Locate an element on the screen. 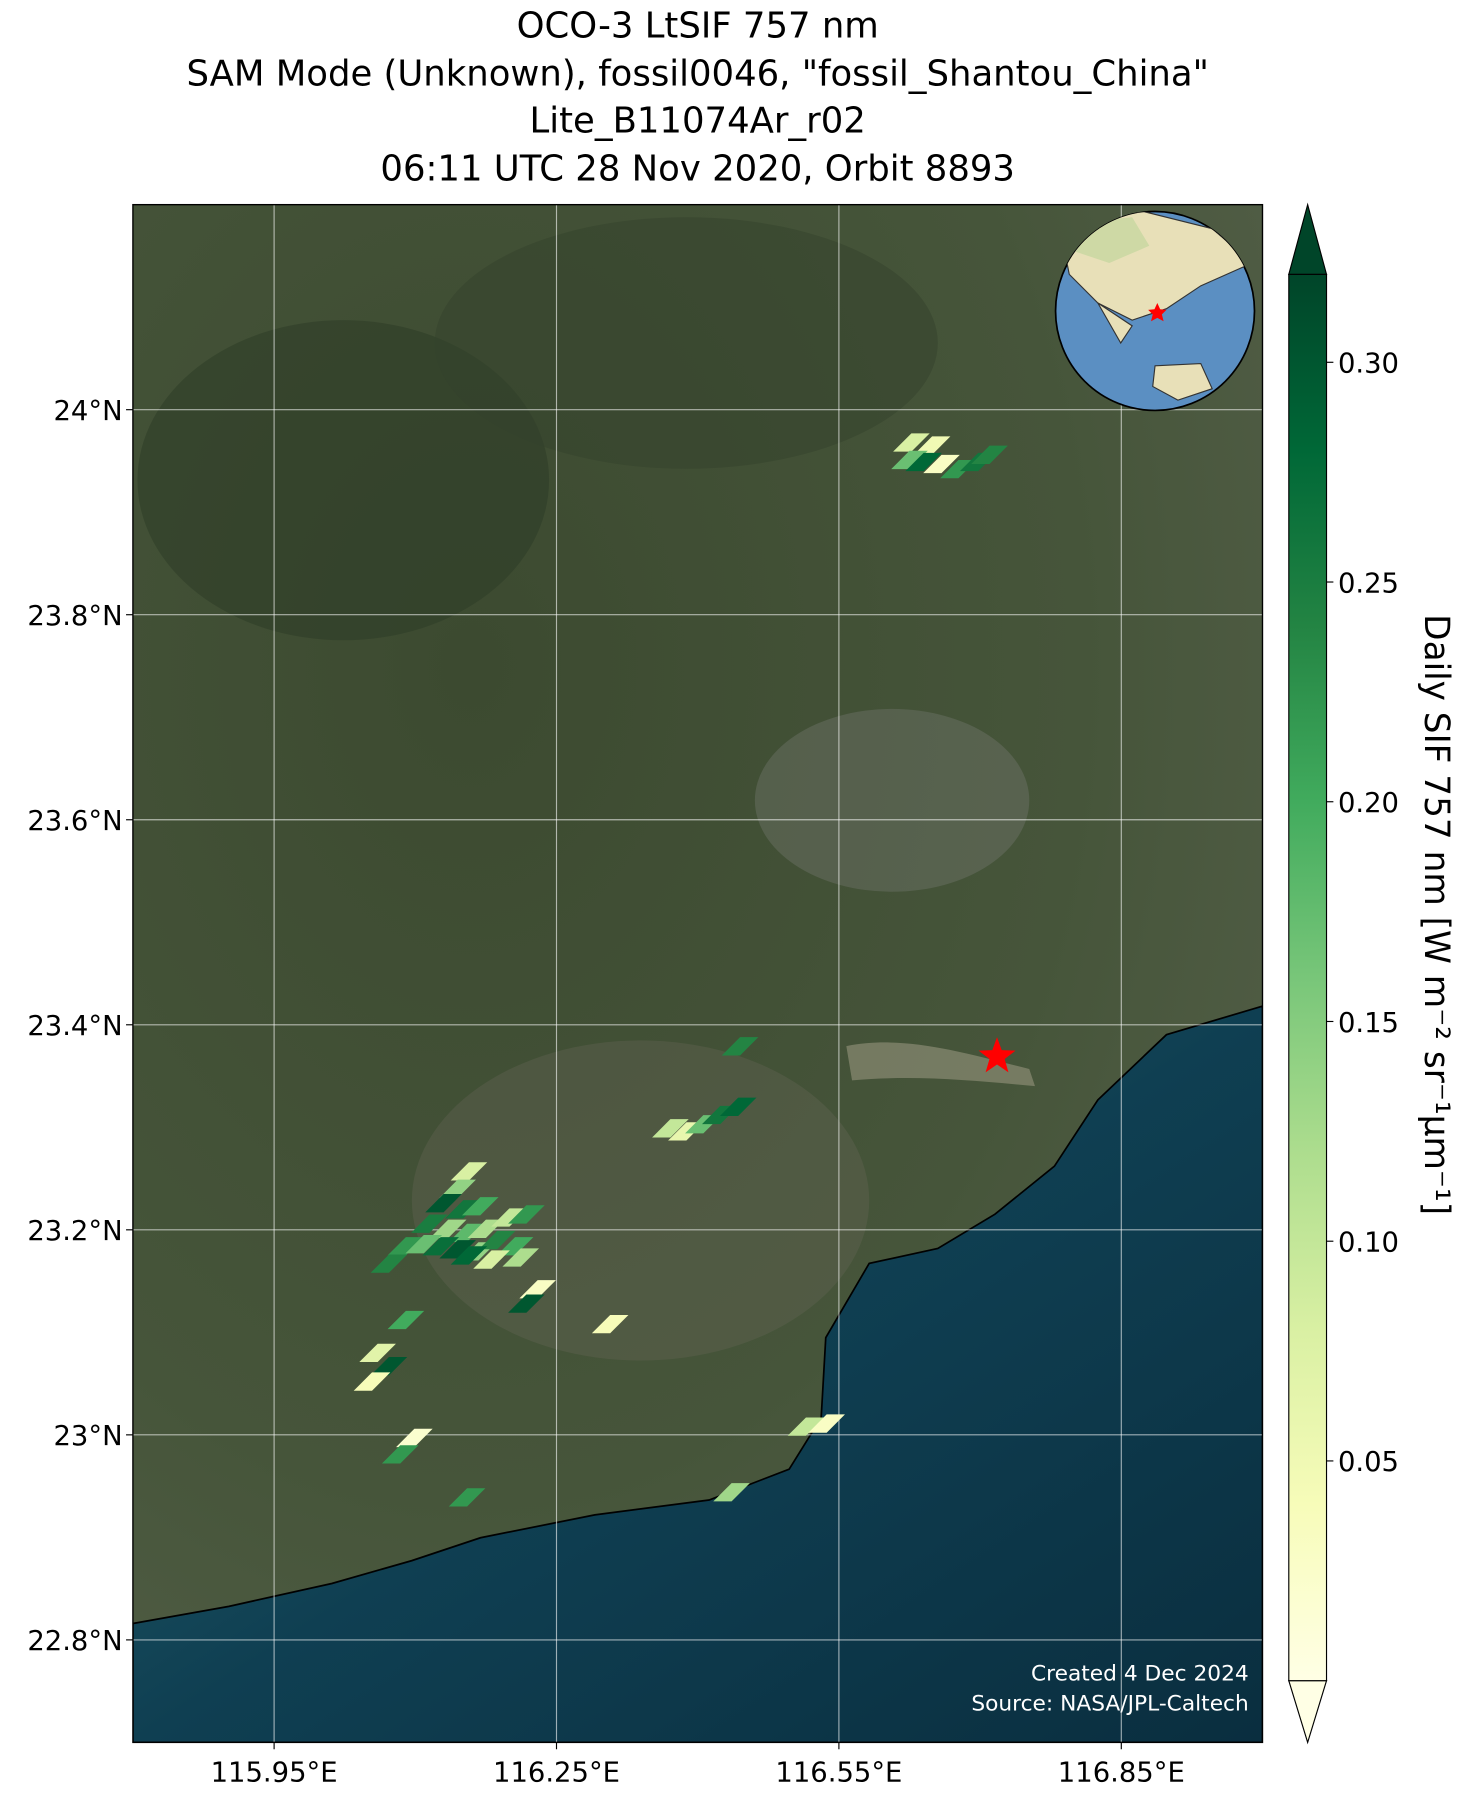  target-star is located at coordinates (997, 1055).